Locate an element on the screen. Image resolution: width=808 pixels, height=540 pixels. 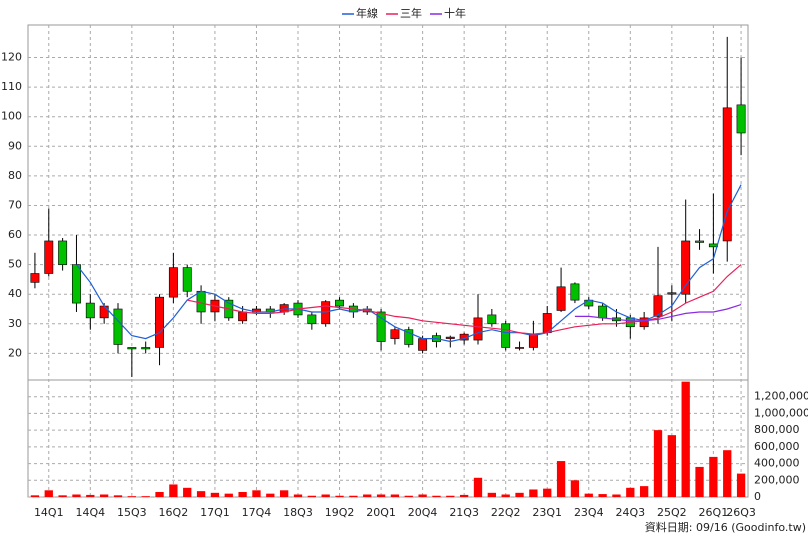
y-tick-label: 90 is located at coordinates (15, 145).